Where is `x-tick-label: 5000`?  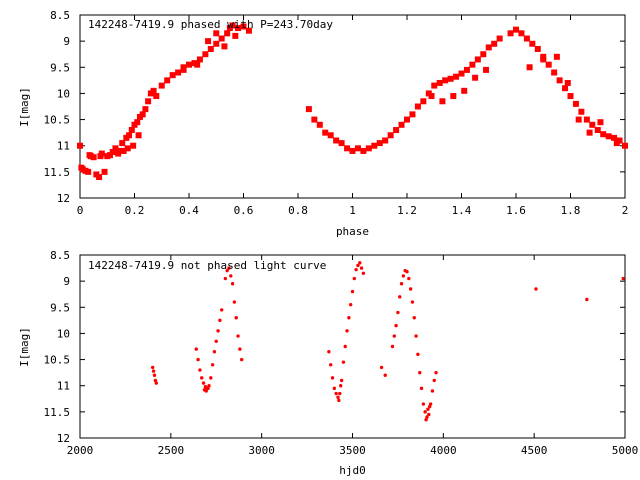
x-tick-label: 5000 is located at coordinates (625, 450).